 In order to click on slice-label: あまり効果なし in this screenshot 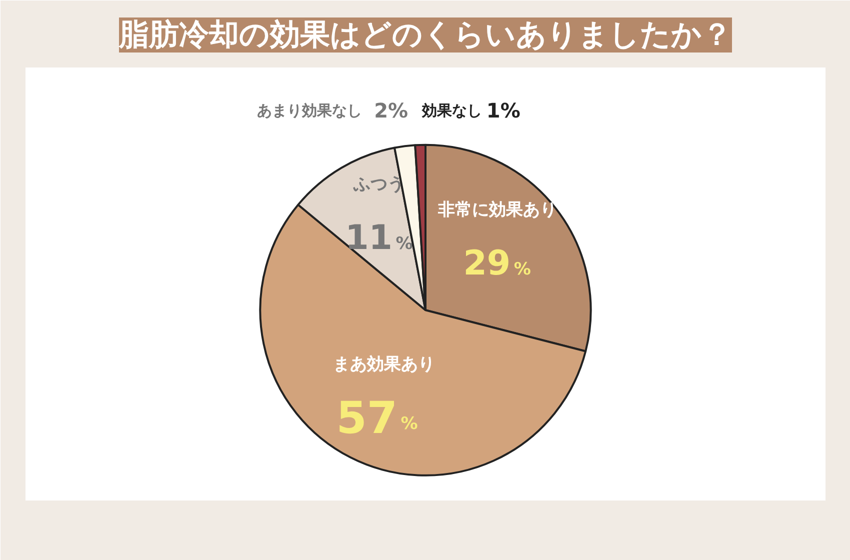, I will do `click(309, 110)`.